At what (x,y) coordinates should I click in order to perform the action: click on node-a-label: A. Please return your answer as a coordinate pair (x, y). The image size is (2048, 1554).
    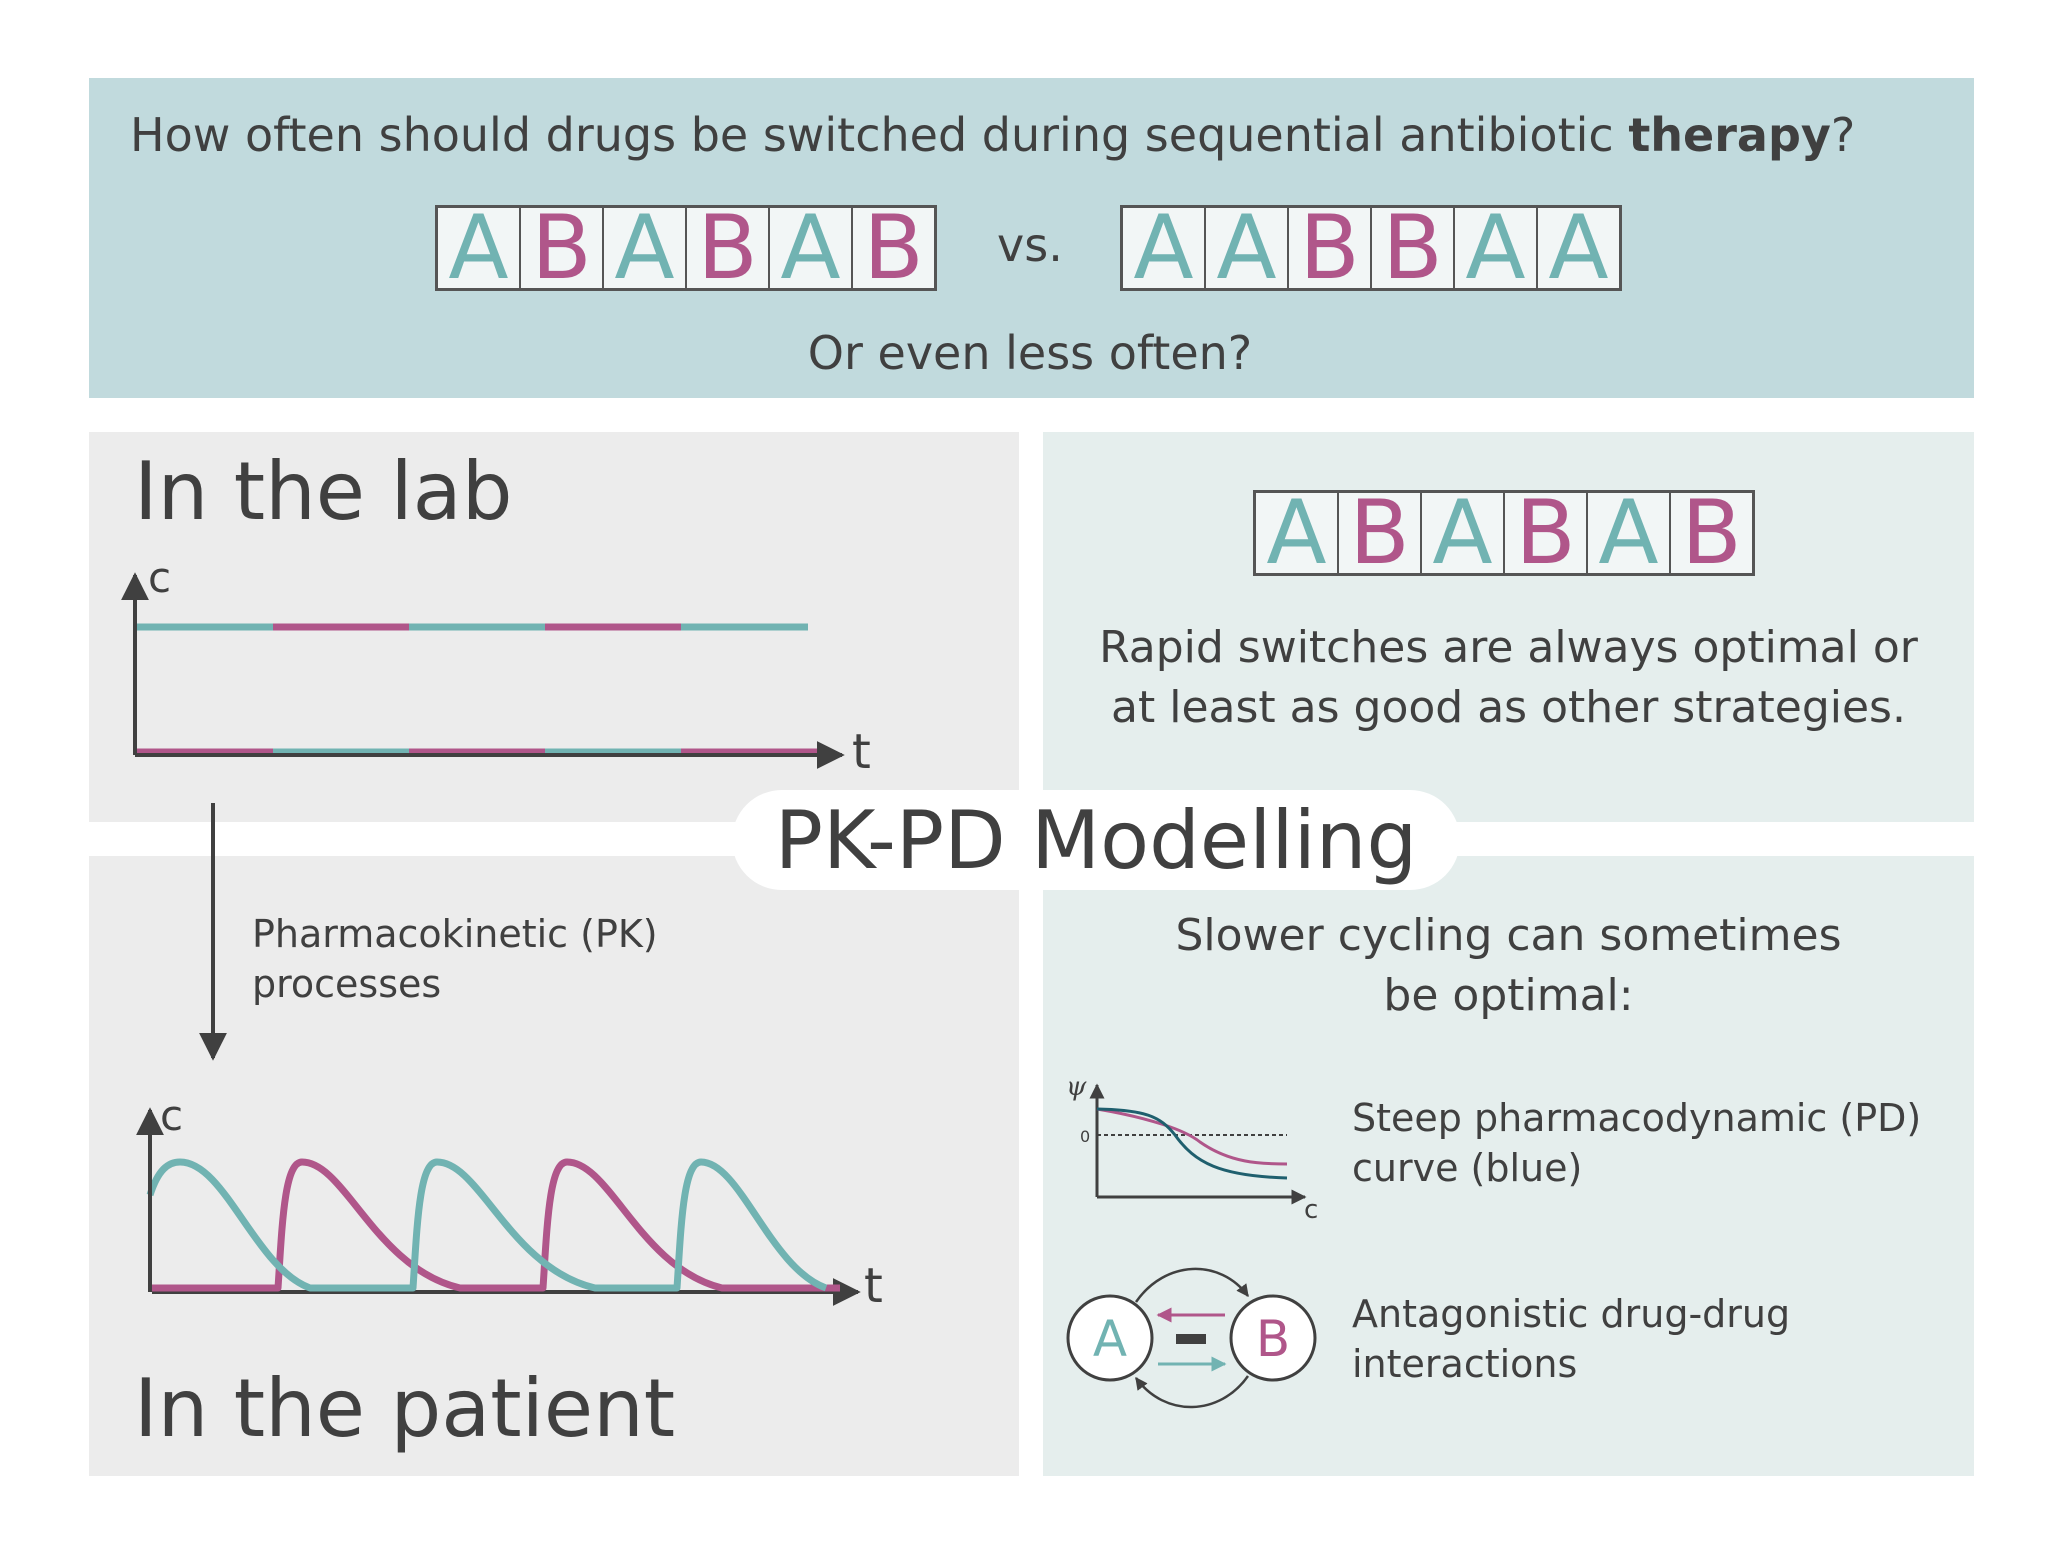
    Looking at the image, I should click on (1110, 1339).